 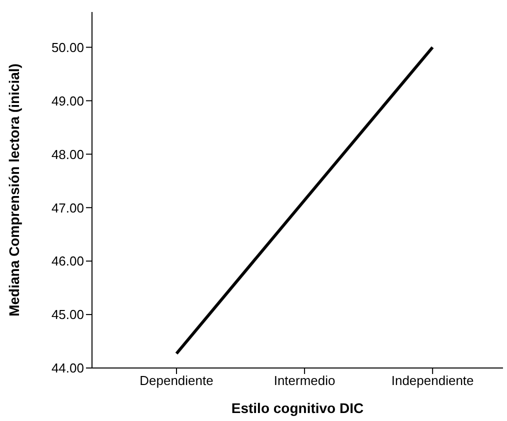 What do you see at coordinates (67, 368) in the screenshot?
I see `y-tick-label: 44.00` at bounding box center [67, 368].